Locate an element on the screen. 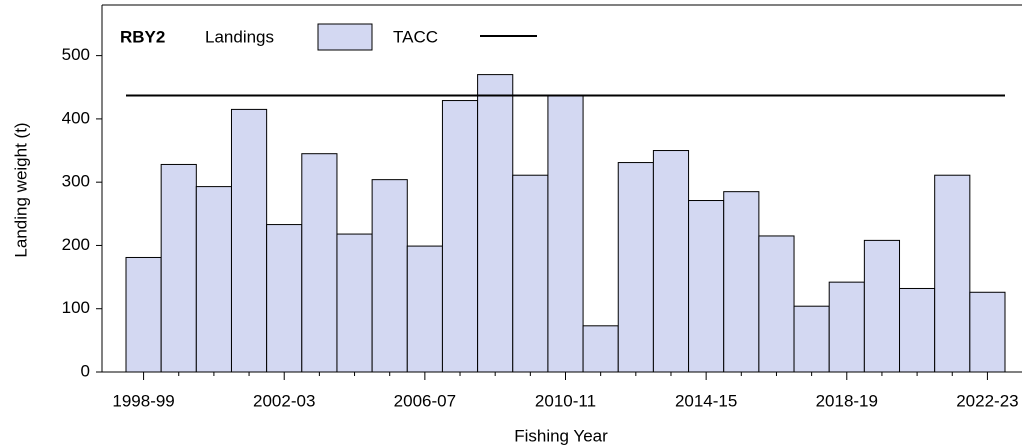 Image resolution: width=1030 pixels, height=448 pixels. legend-label: Landings is located at coordinates (239, 36).